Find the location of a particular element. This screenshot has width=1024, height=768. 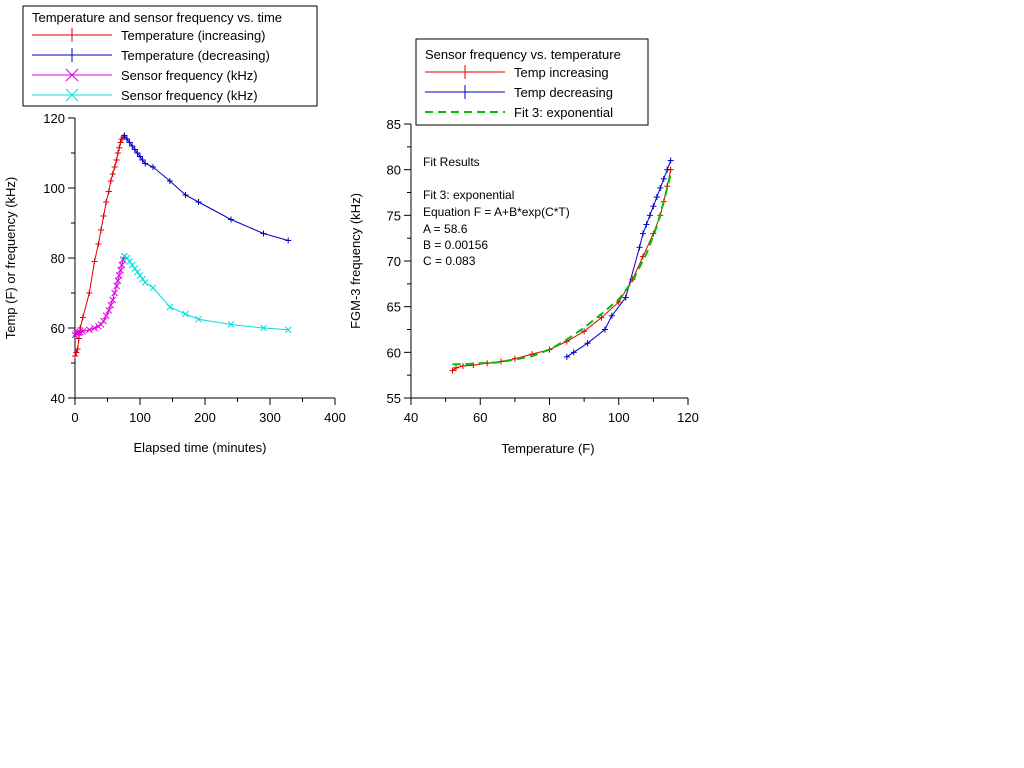

y-tick-label: 100 is located at coordinates (54, 188).